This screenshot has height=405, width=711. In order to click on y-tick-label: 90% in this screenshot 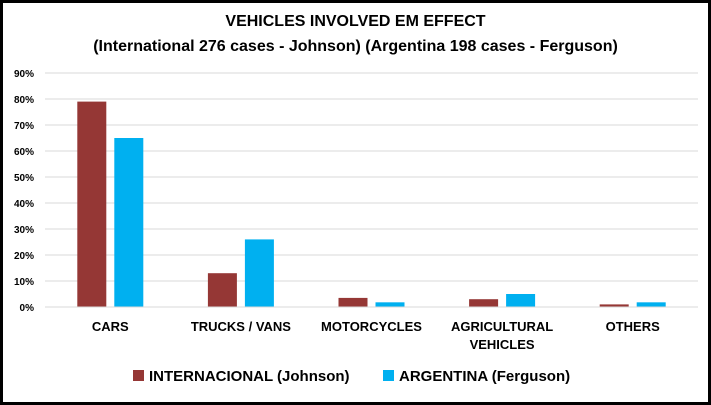, I will do `click(24, 74)`.